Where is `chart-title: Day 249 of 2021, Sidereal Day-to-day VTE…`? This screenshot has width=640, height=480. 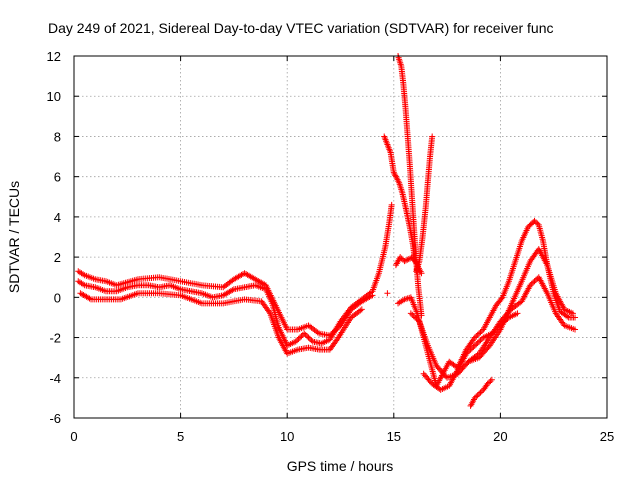
chart-title: Day 249 of 2021, Sidereal Day-to-day VTE… is located at coordinates (301, 28).